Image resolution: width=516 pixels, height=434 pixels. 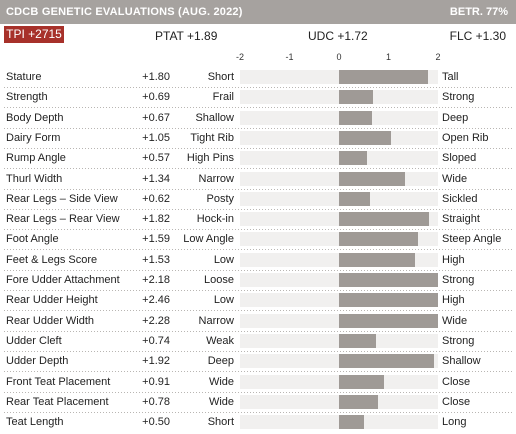 I want to click on trait-name: Rear Teat Placement, so click(x=57, y=401).